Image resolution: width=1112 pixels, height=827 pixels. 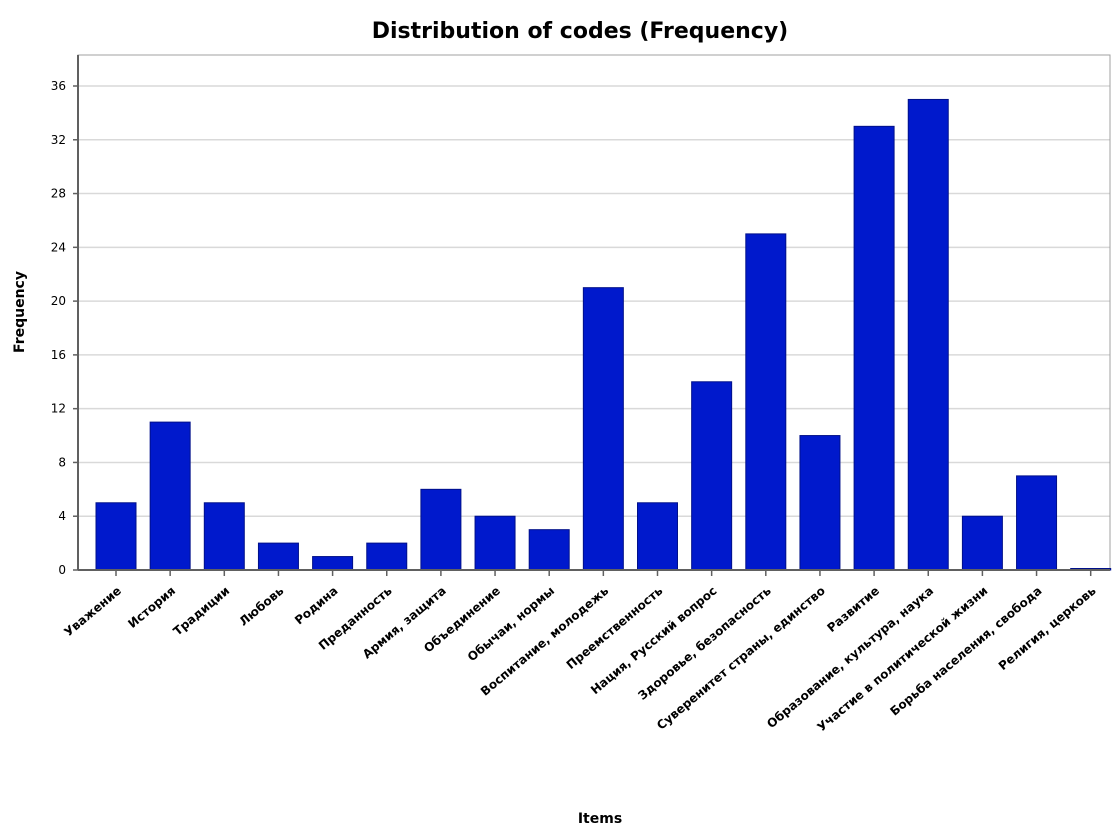 I want to click on x-tick-label: Уважение, so click(x=92, y=612).